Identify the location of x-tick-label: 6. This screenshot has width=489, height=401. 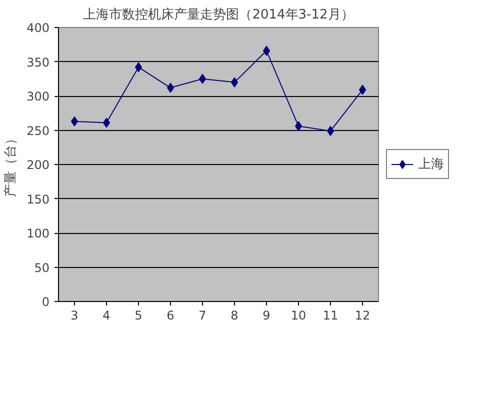
(170, 315).